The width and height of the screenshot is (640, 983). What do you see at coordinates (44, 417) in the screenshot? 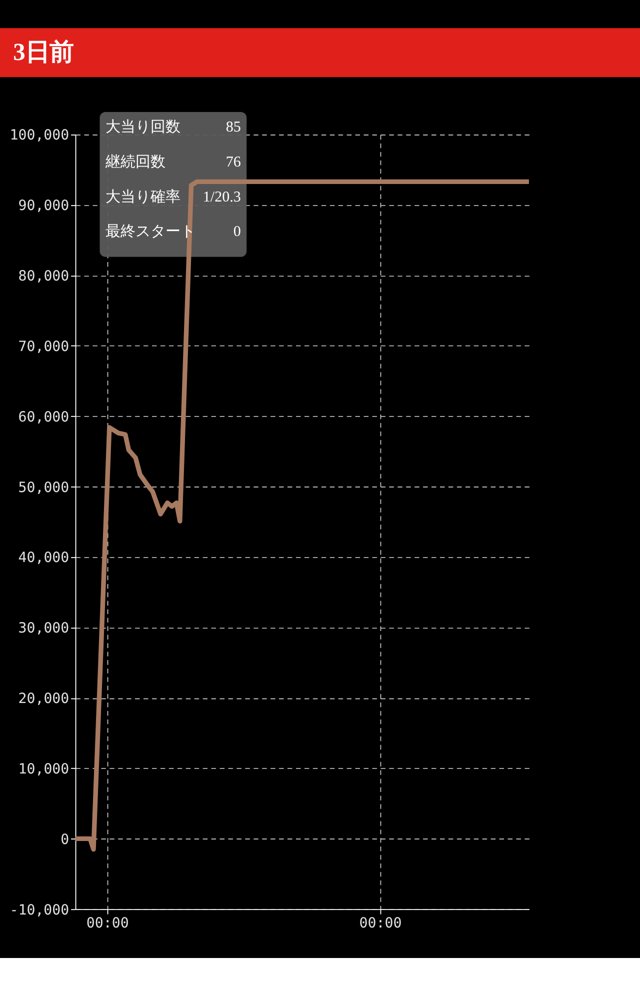
I see `y-tick-label: 60,000` at bounding box center [44, 417].